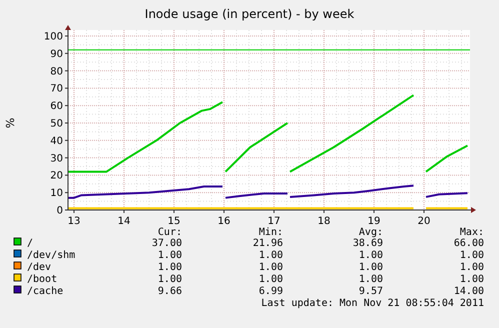  I want to click on legend-label: /dev, so click(39, 267).